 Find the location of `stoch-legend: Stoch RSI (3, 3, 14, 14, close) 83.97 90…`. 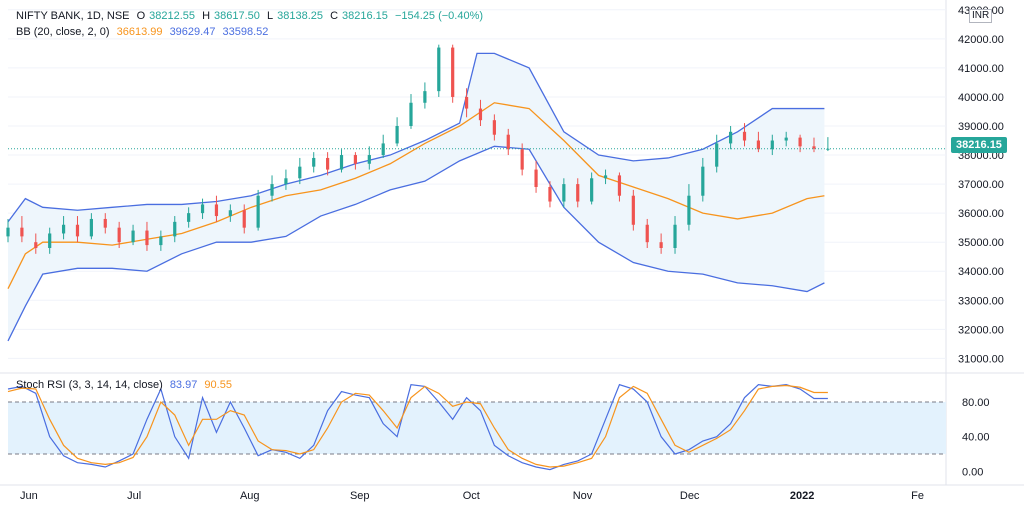

stoch-legend: Stoch RSI (3, 3, 14, 14, close) 83.97 90… is located at coordinates (126, 385).